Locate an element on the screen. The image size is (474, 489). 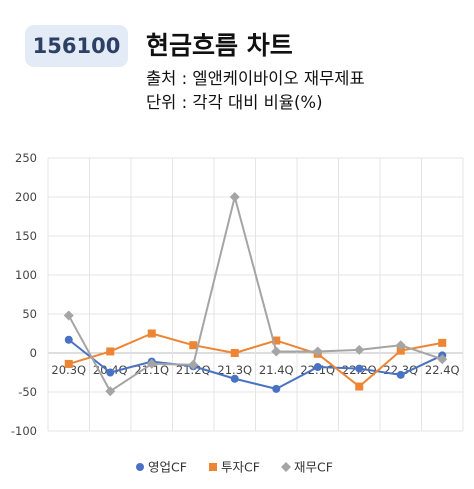
source-text: 출처 : 엘앤케이바이오 재무제표 is located at coordinates (255, 78).